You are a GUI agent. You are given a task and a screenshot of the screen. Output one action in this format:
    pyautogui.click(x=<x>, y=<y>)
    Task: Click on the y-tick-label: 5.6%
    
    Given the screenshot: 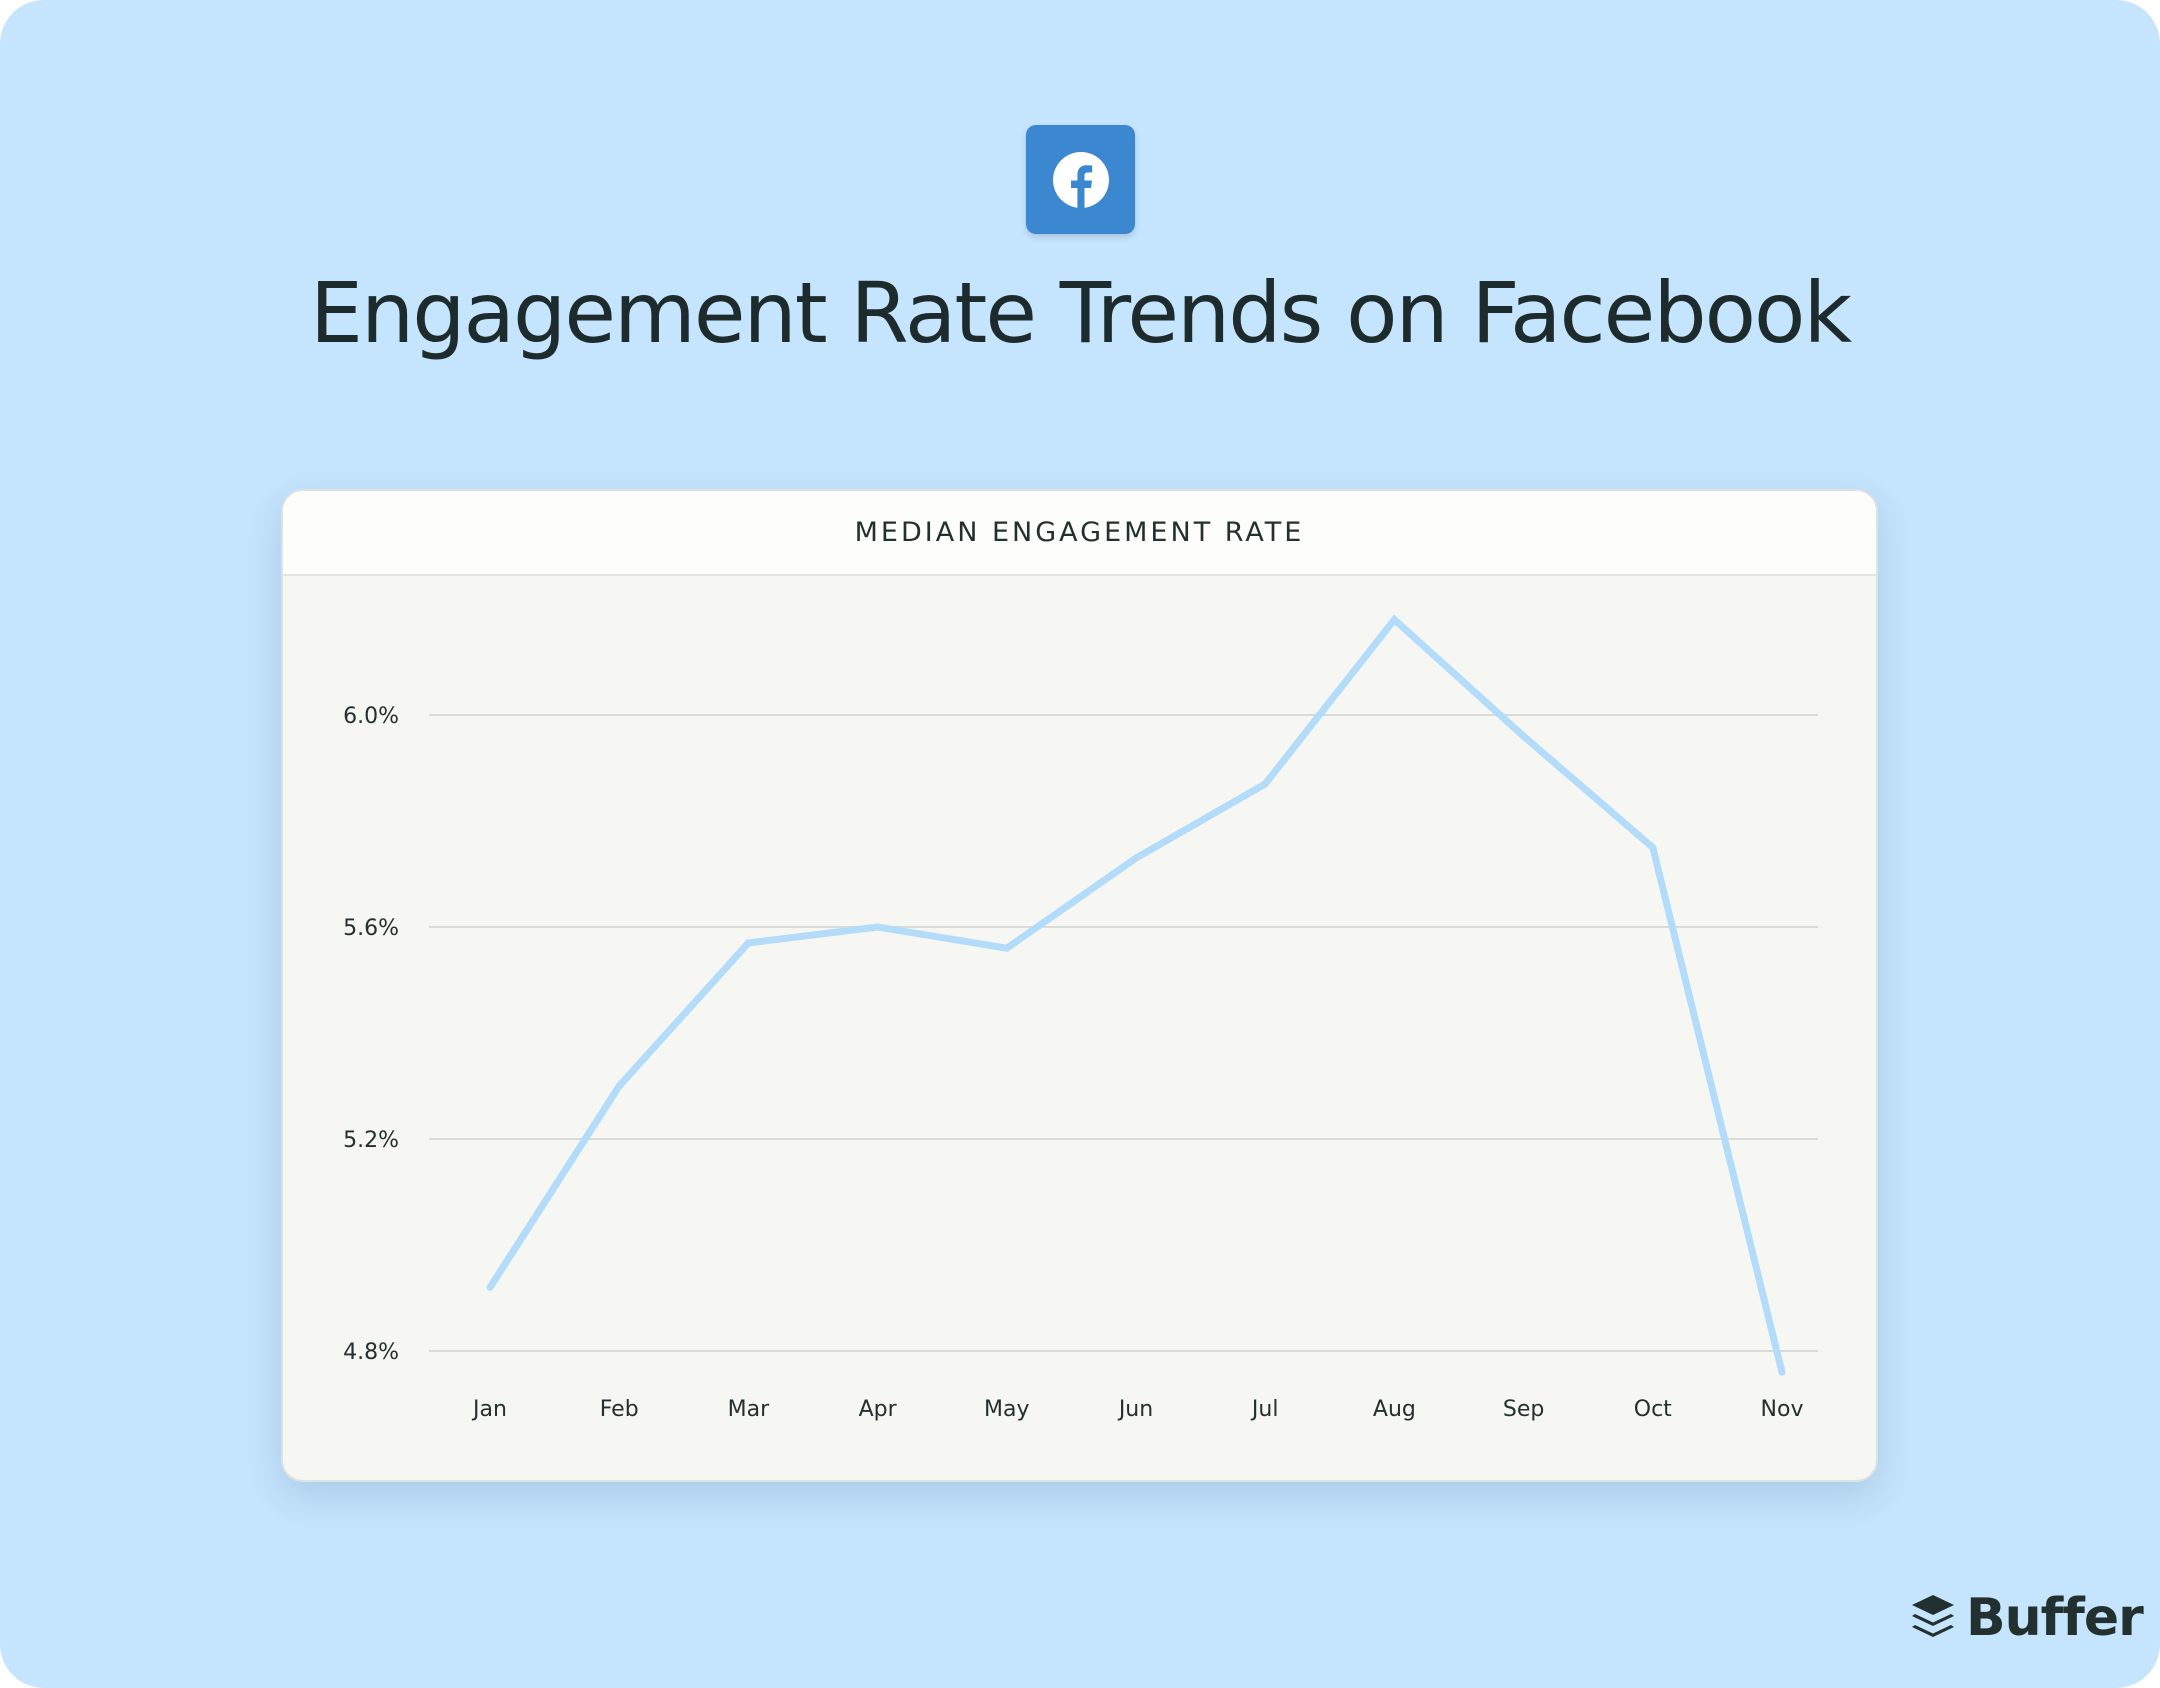 What is the action you would take?
    pyautogui.click(x=371, y=928)
    